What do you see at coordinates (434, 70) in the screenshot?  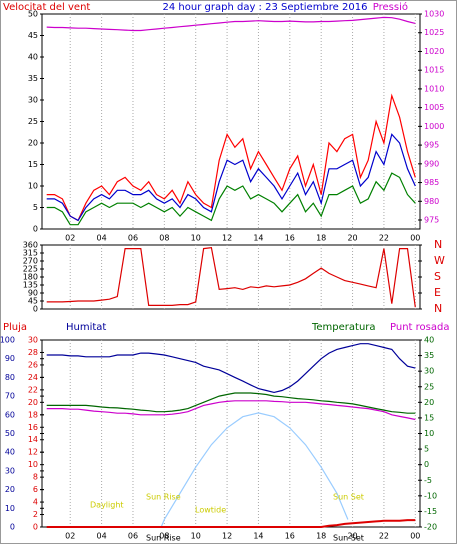 I see `y-tick-label: 1015` at bounding box center [434, 70].